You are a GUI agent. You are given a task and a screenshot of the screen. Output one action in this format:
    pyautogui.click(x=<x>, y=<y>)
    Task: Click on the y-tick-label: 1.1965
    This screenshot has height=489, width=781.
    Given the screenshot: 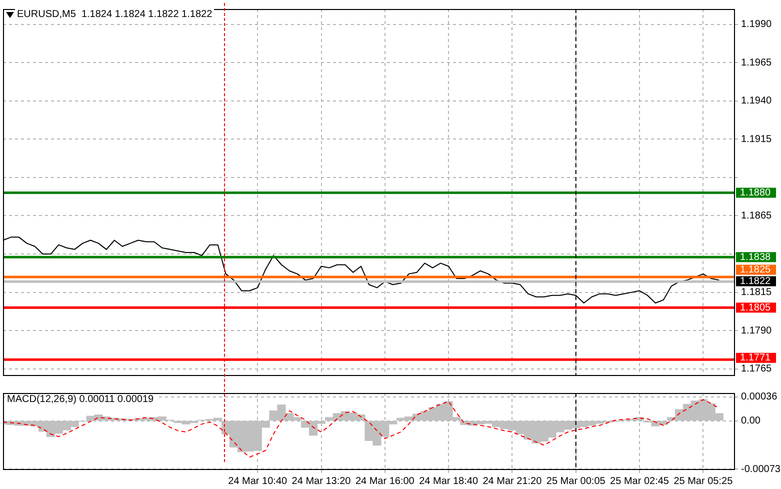 What is the action you would take?
    pyautogui.click(x=756, y=62)
    